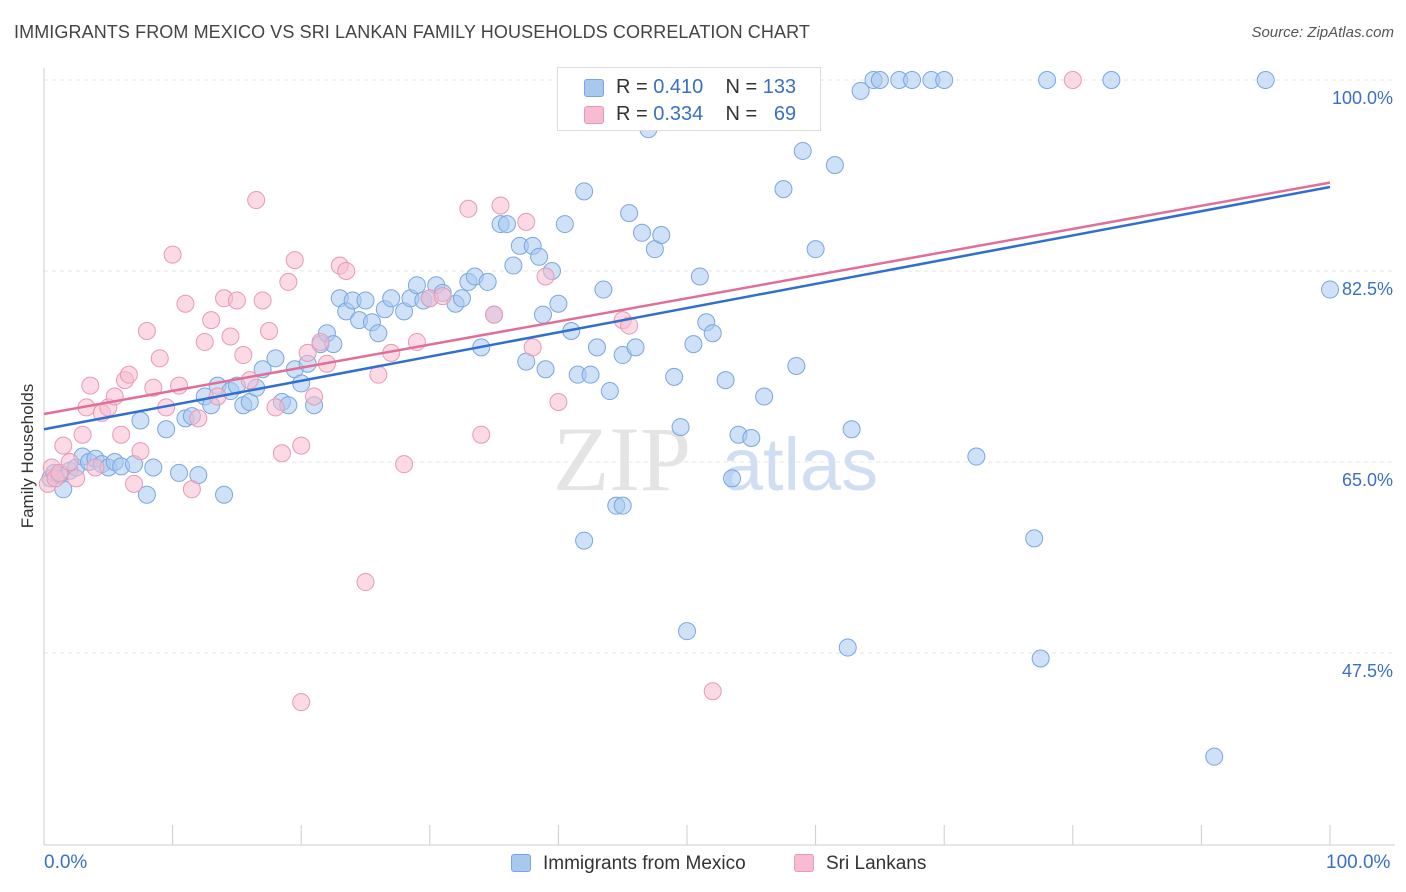  Describe the element at coordinates (622, 459) in the screenshot. I see `watermark-zip: ZIP` at that location.